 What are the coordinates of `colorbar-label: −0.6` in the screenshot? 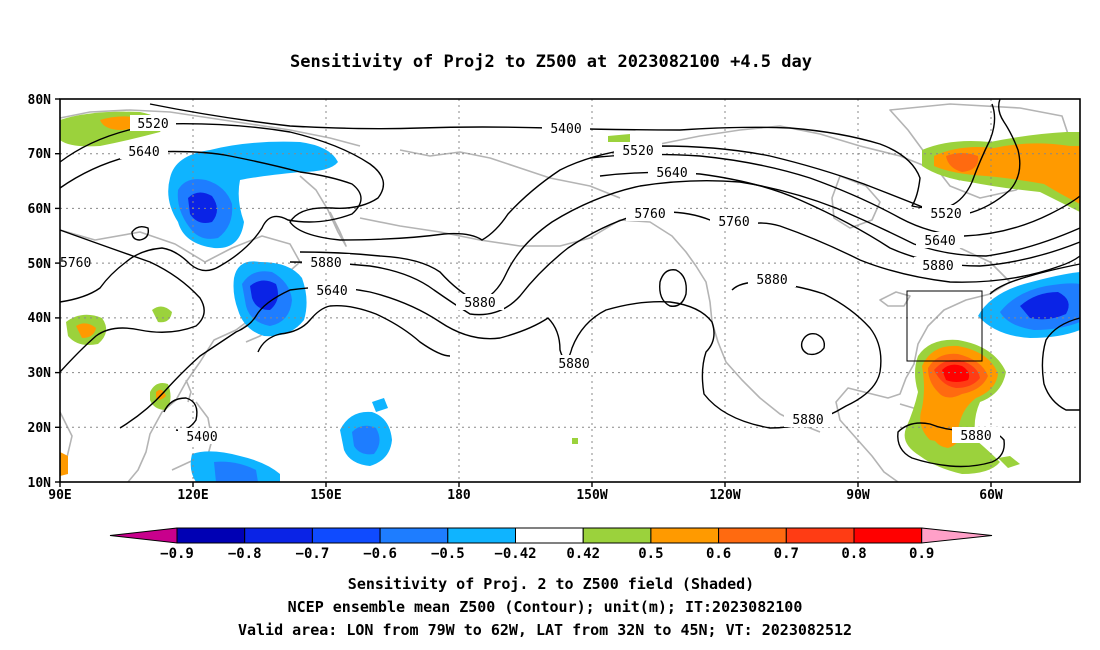 It's located at (380, 554).